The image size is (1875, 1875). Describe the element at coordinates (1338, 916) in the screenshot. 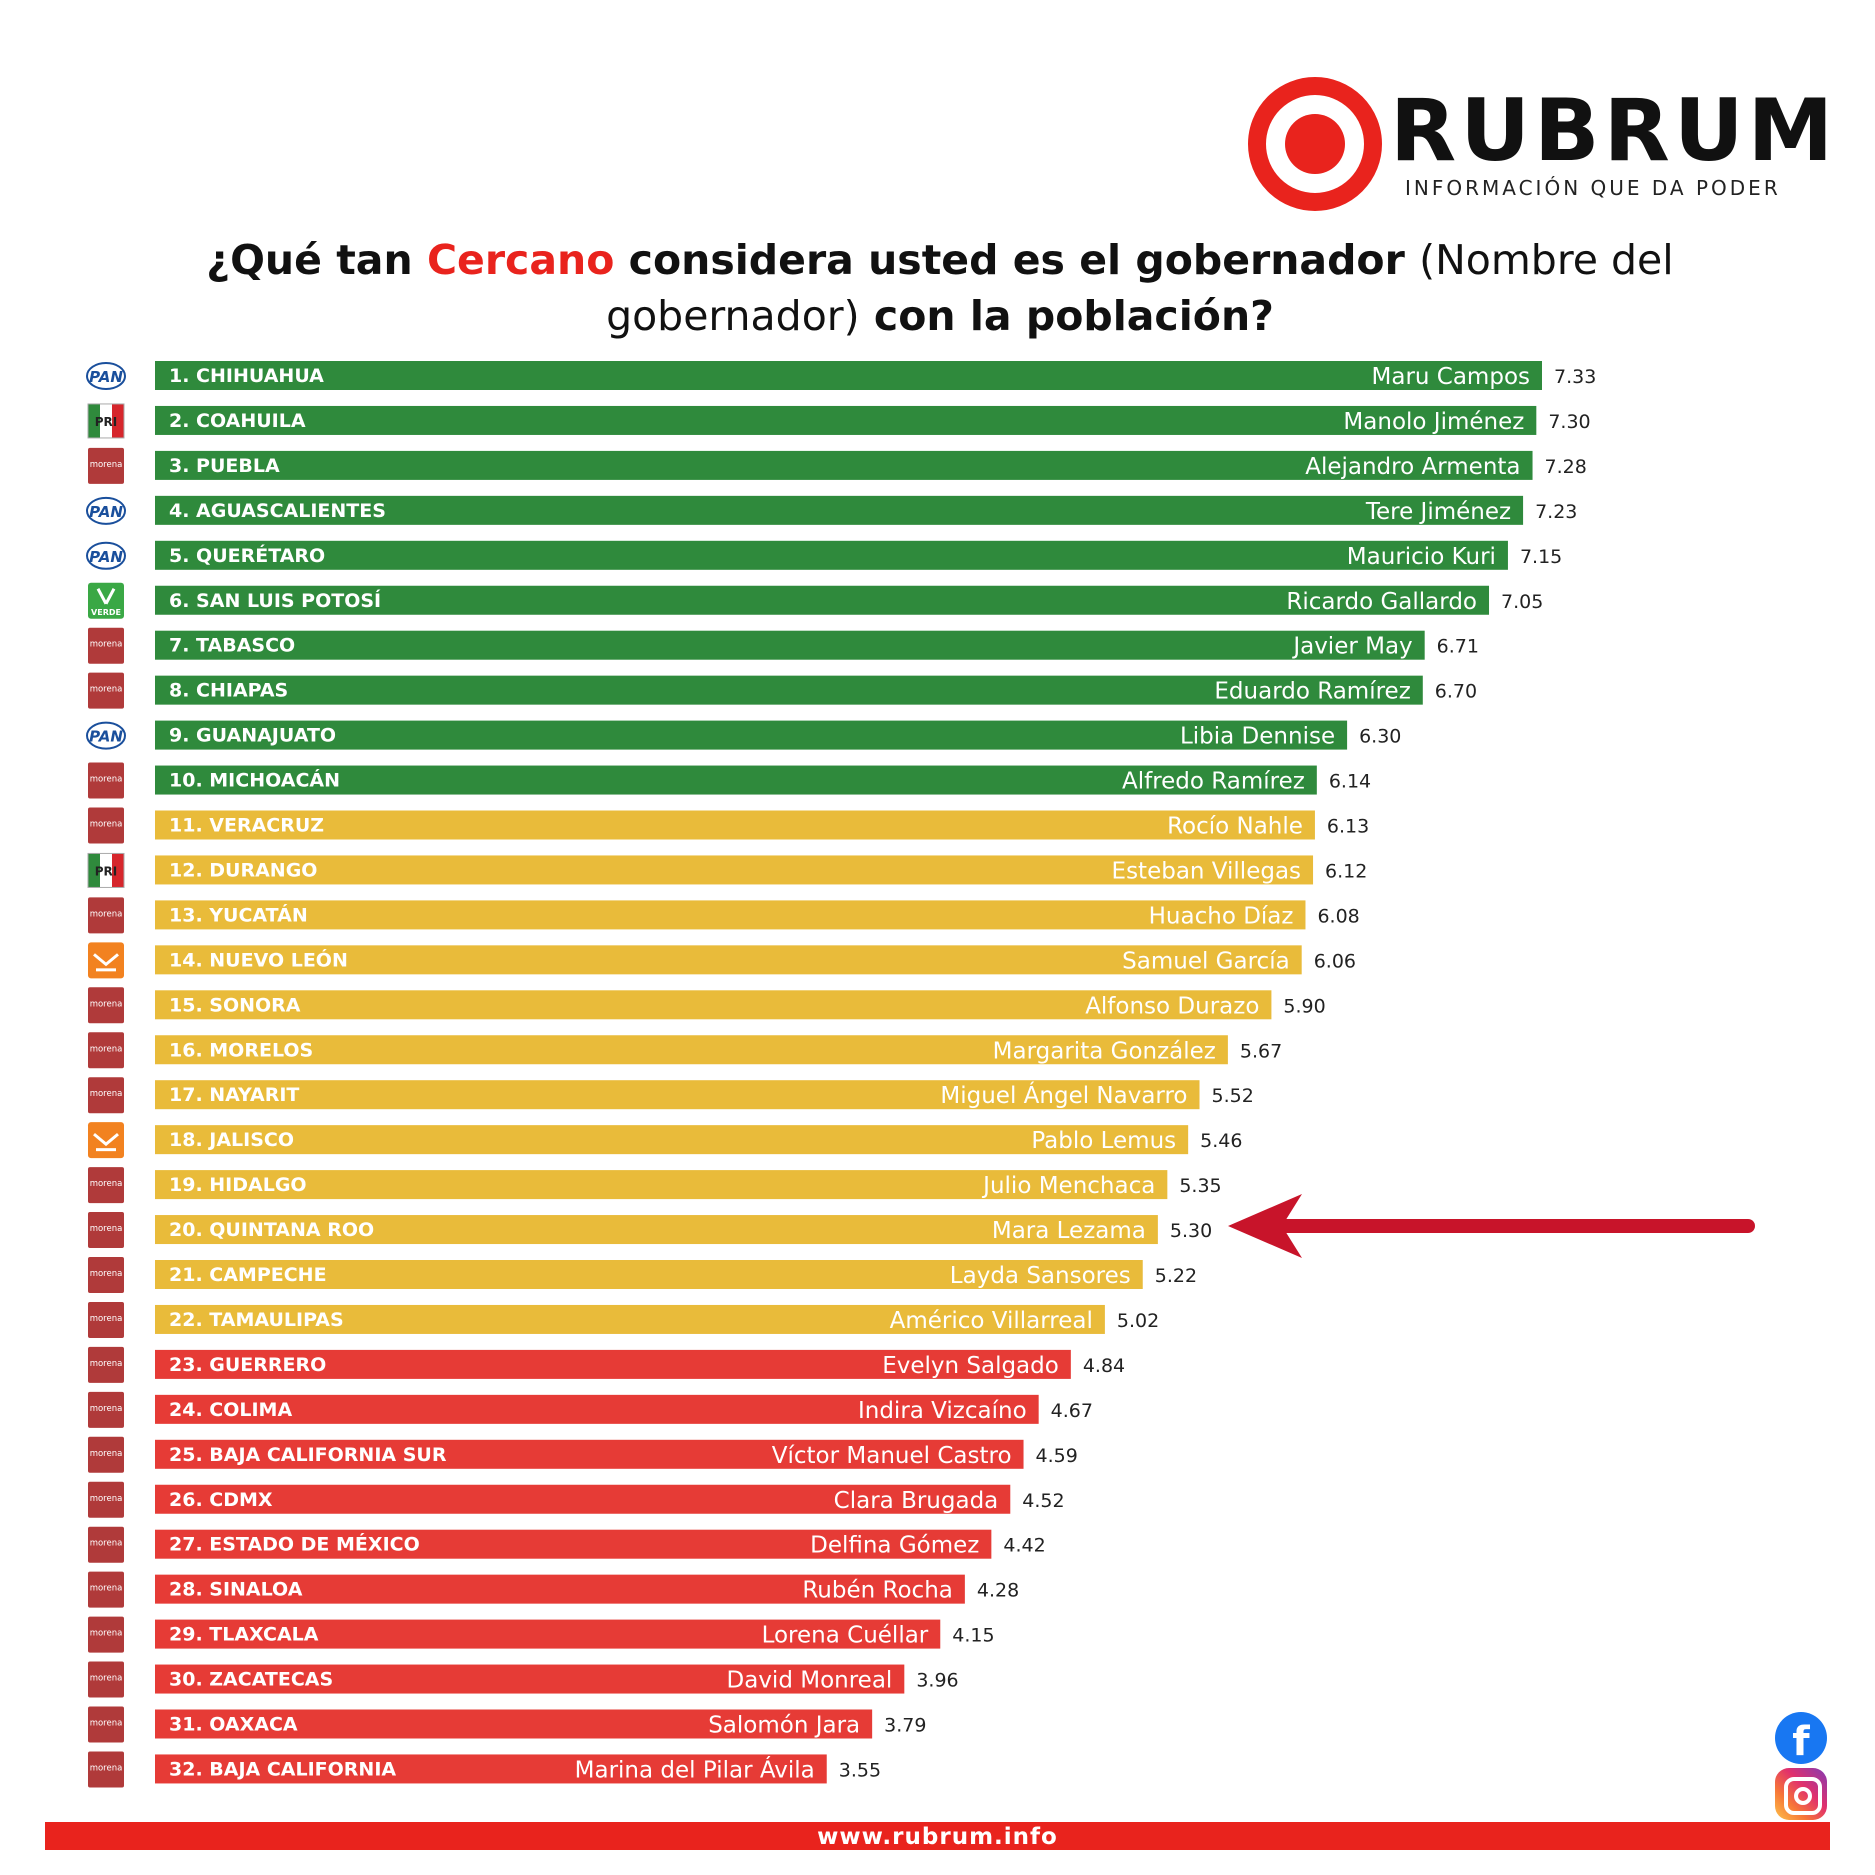

I see `value-label: 6.08` at that location.